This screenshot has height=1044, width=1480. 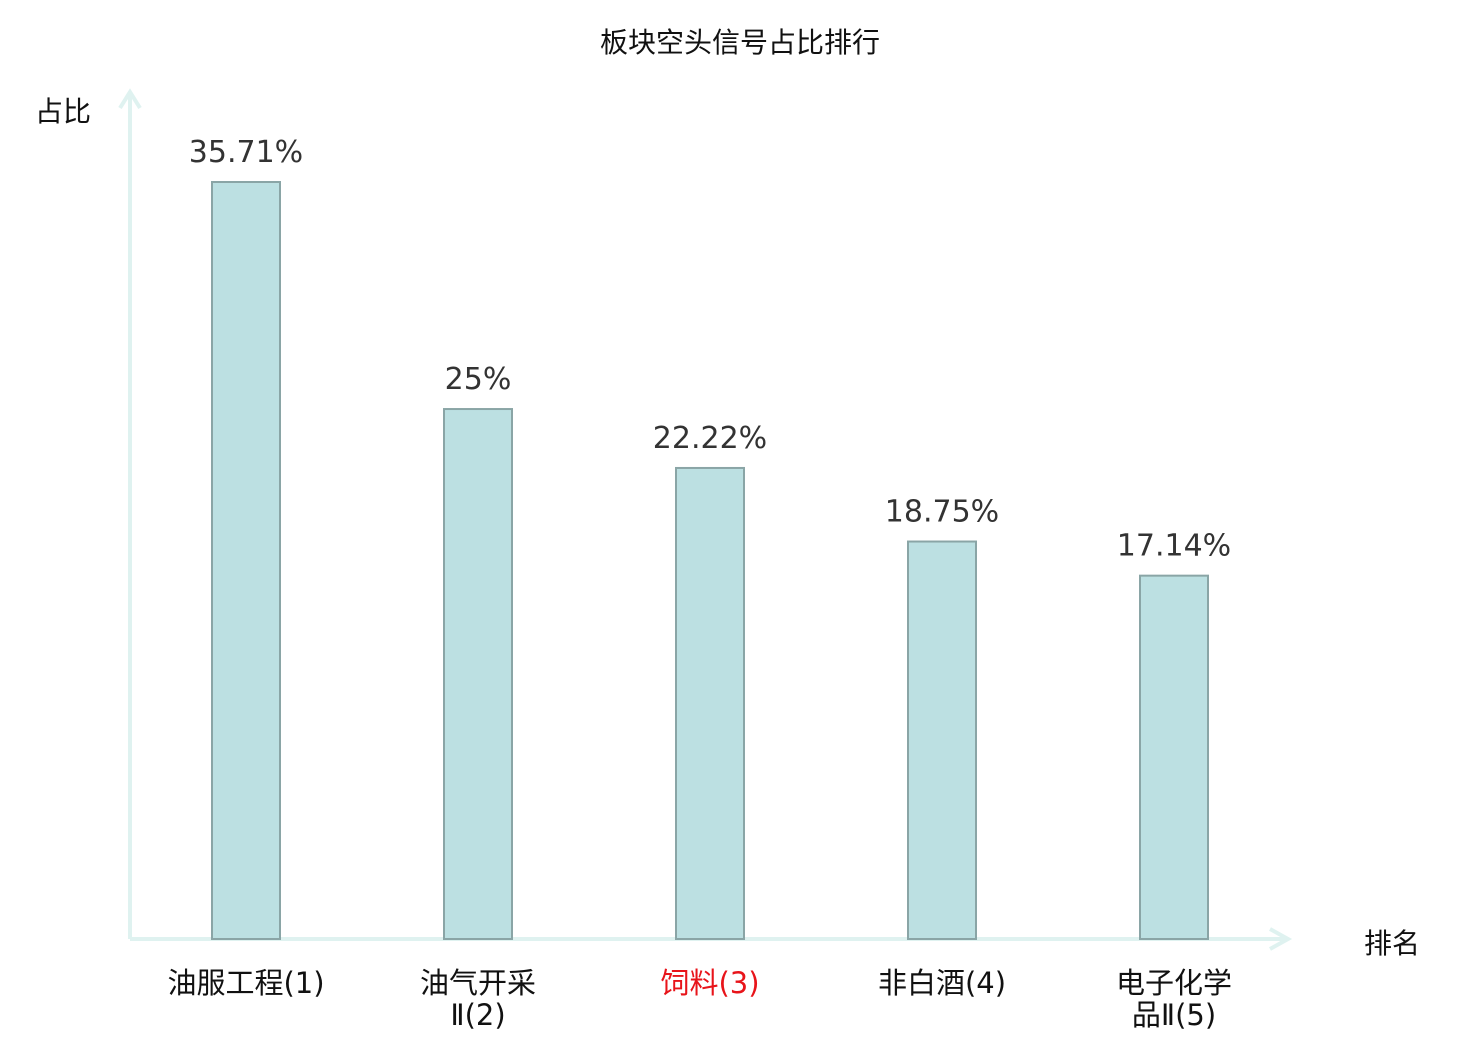 I want to click on data-label: 25%, so click(x=478, y=379).